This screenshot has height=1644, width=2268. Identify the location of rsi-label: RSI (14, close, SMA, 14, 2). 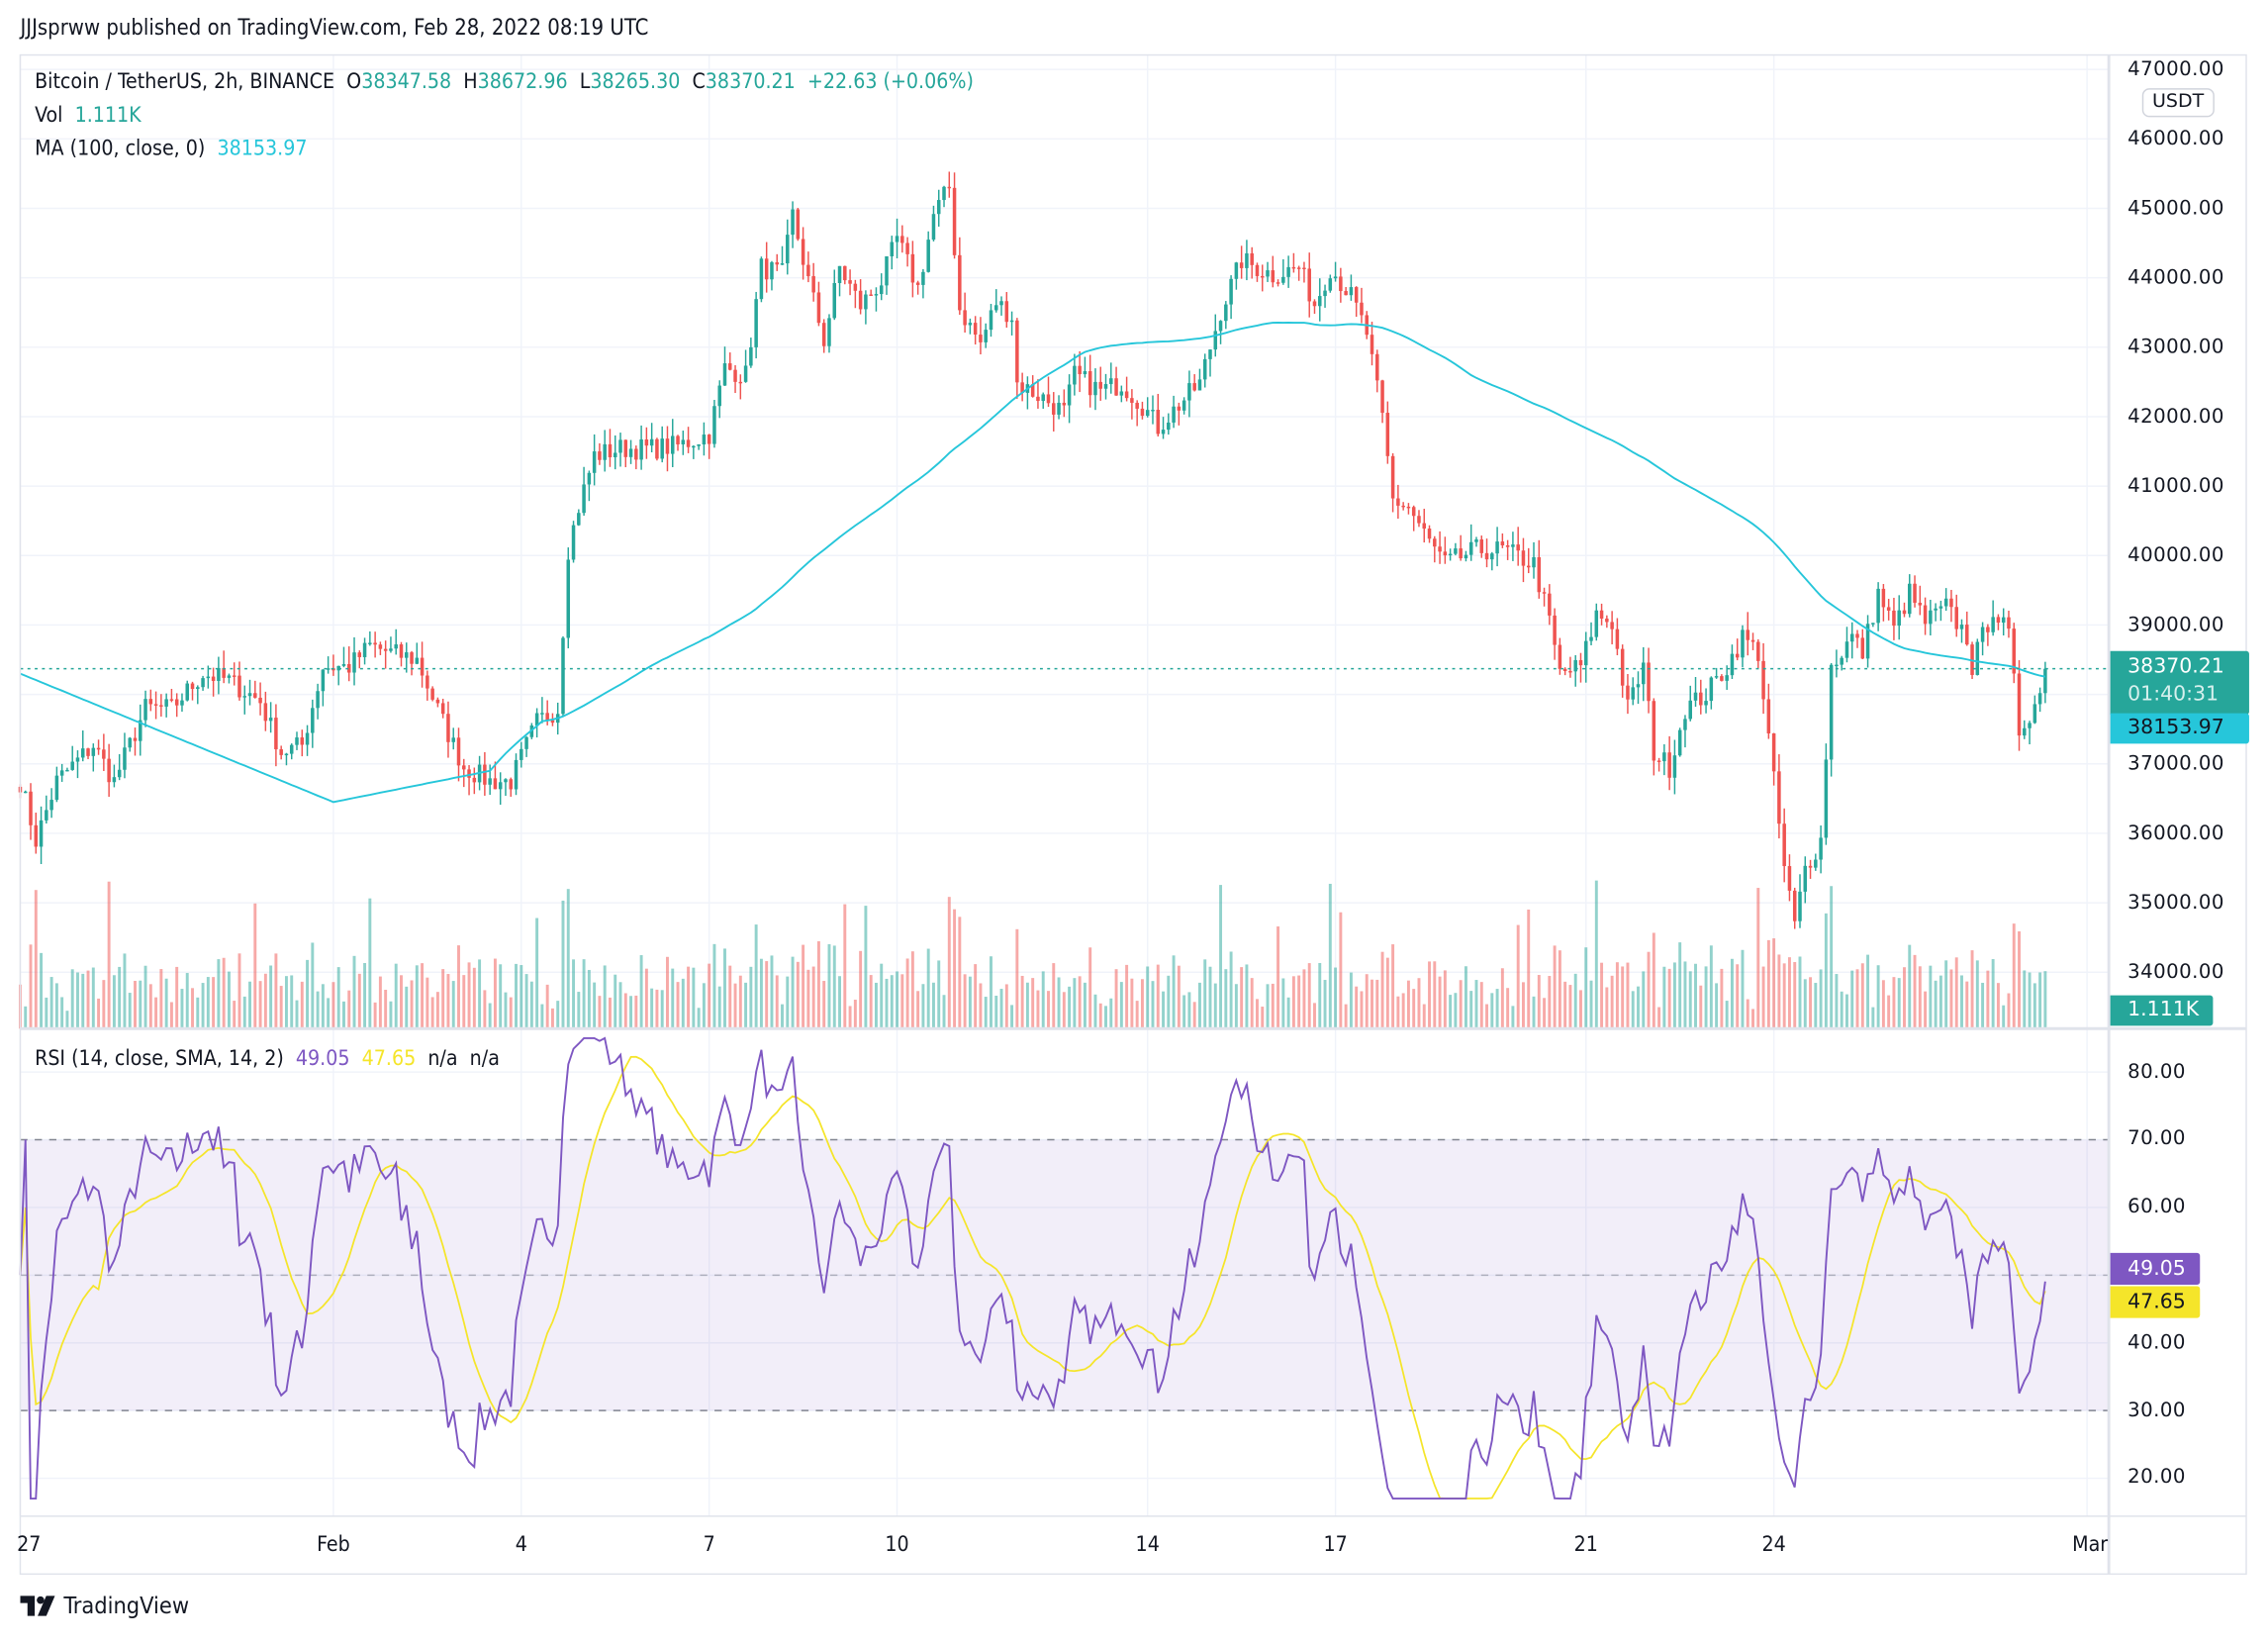
(160, 1059).